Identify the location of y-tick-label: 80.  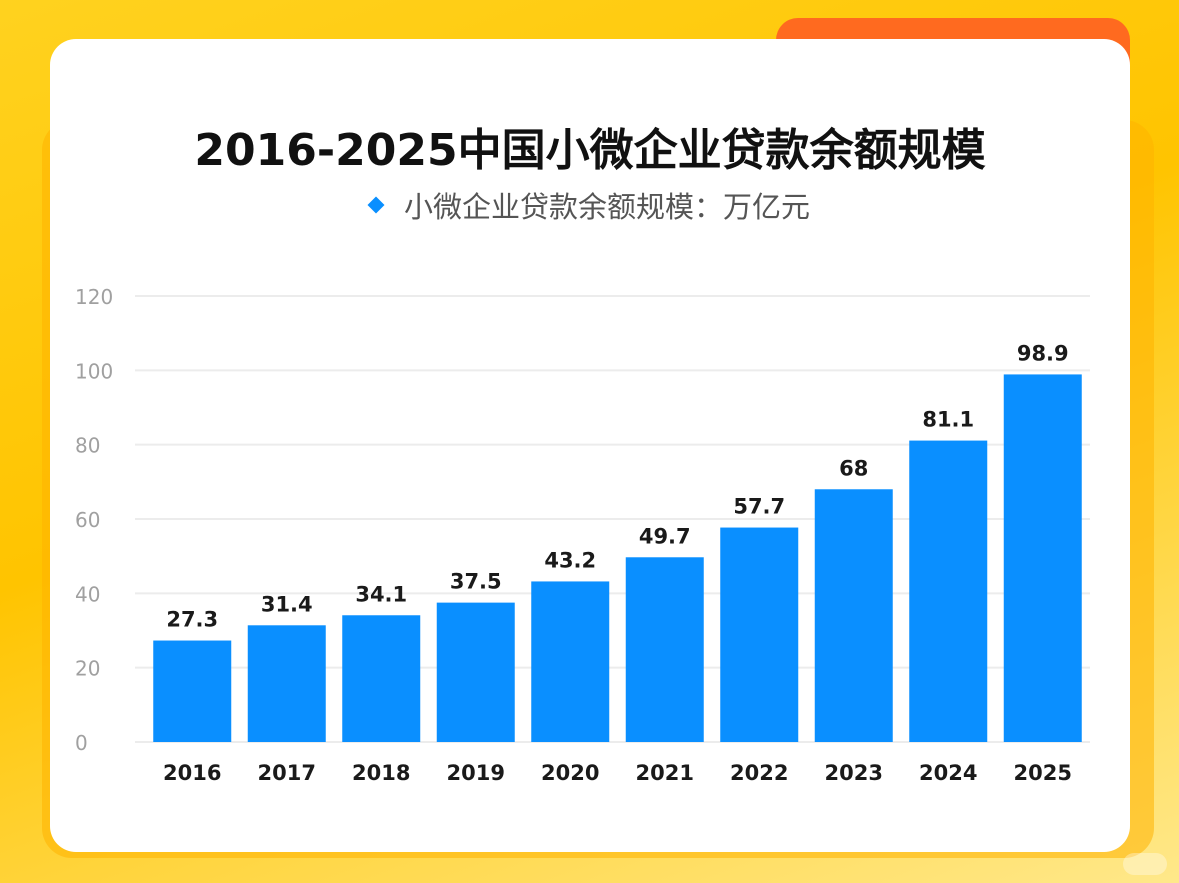
(87, 446).